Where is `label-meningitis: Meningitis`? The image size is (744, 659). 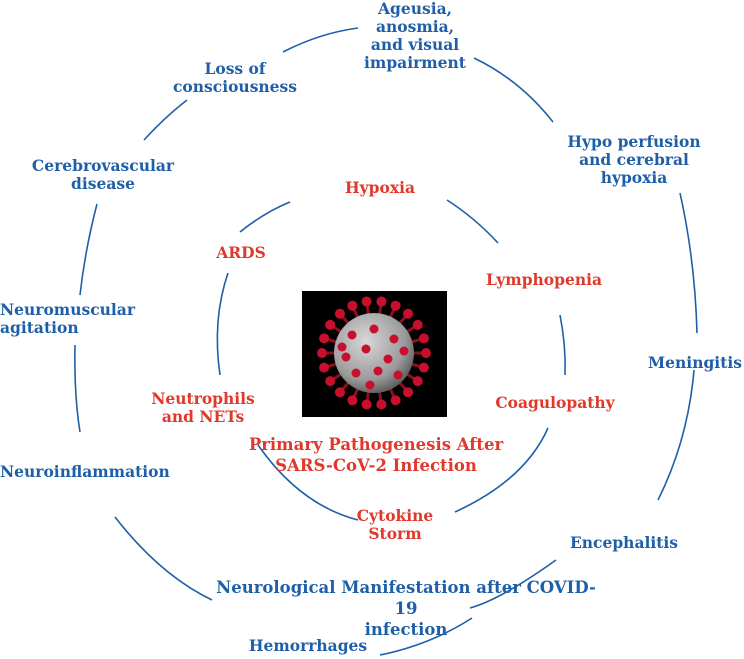 label-meningitis: Meningitis is located at coordinates (695, 362).